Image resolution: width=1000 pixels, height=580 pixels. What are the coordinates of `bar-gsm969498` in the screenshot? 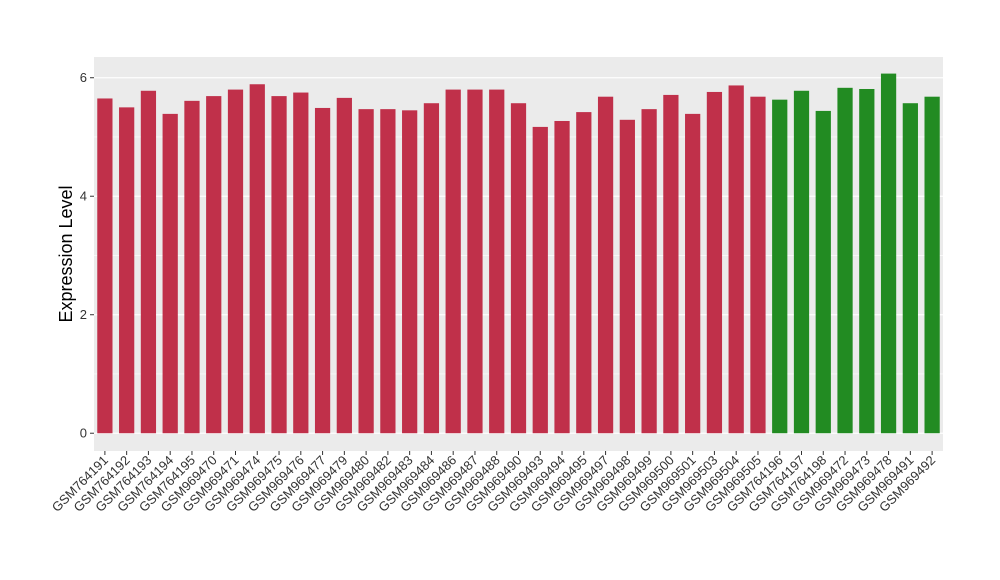 It's located at (627, 276).